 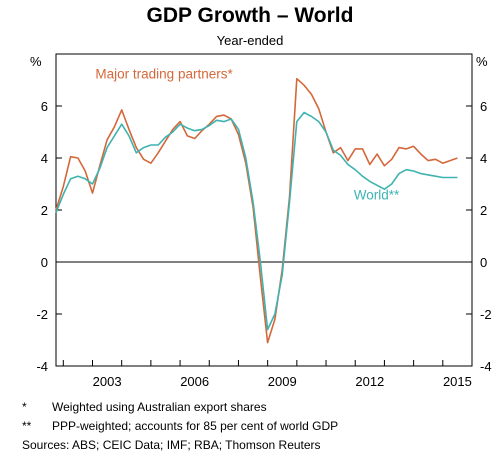 I want to click on x-axis: 2003 2006 2009 2012 2015, so click(x=267, y=374).